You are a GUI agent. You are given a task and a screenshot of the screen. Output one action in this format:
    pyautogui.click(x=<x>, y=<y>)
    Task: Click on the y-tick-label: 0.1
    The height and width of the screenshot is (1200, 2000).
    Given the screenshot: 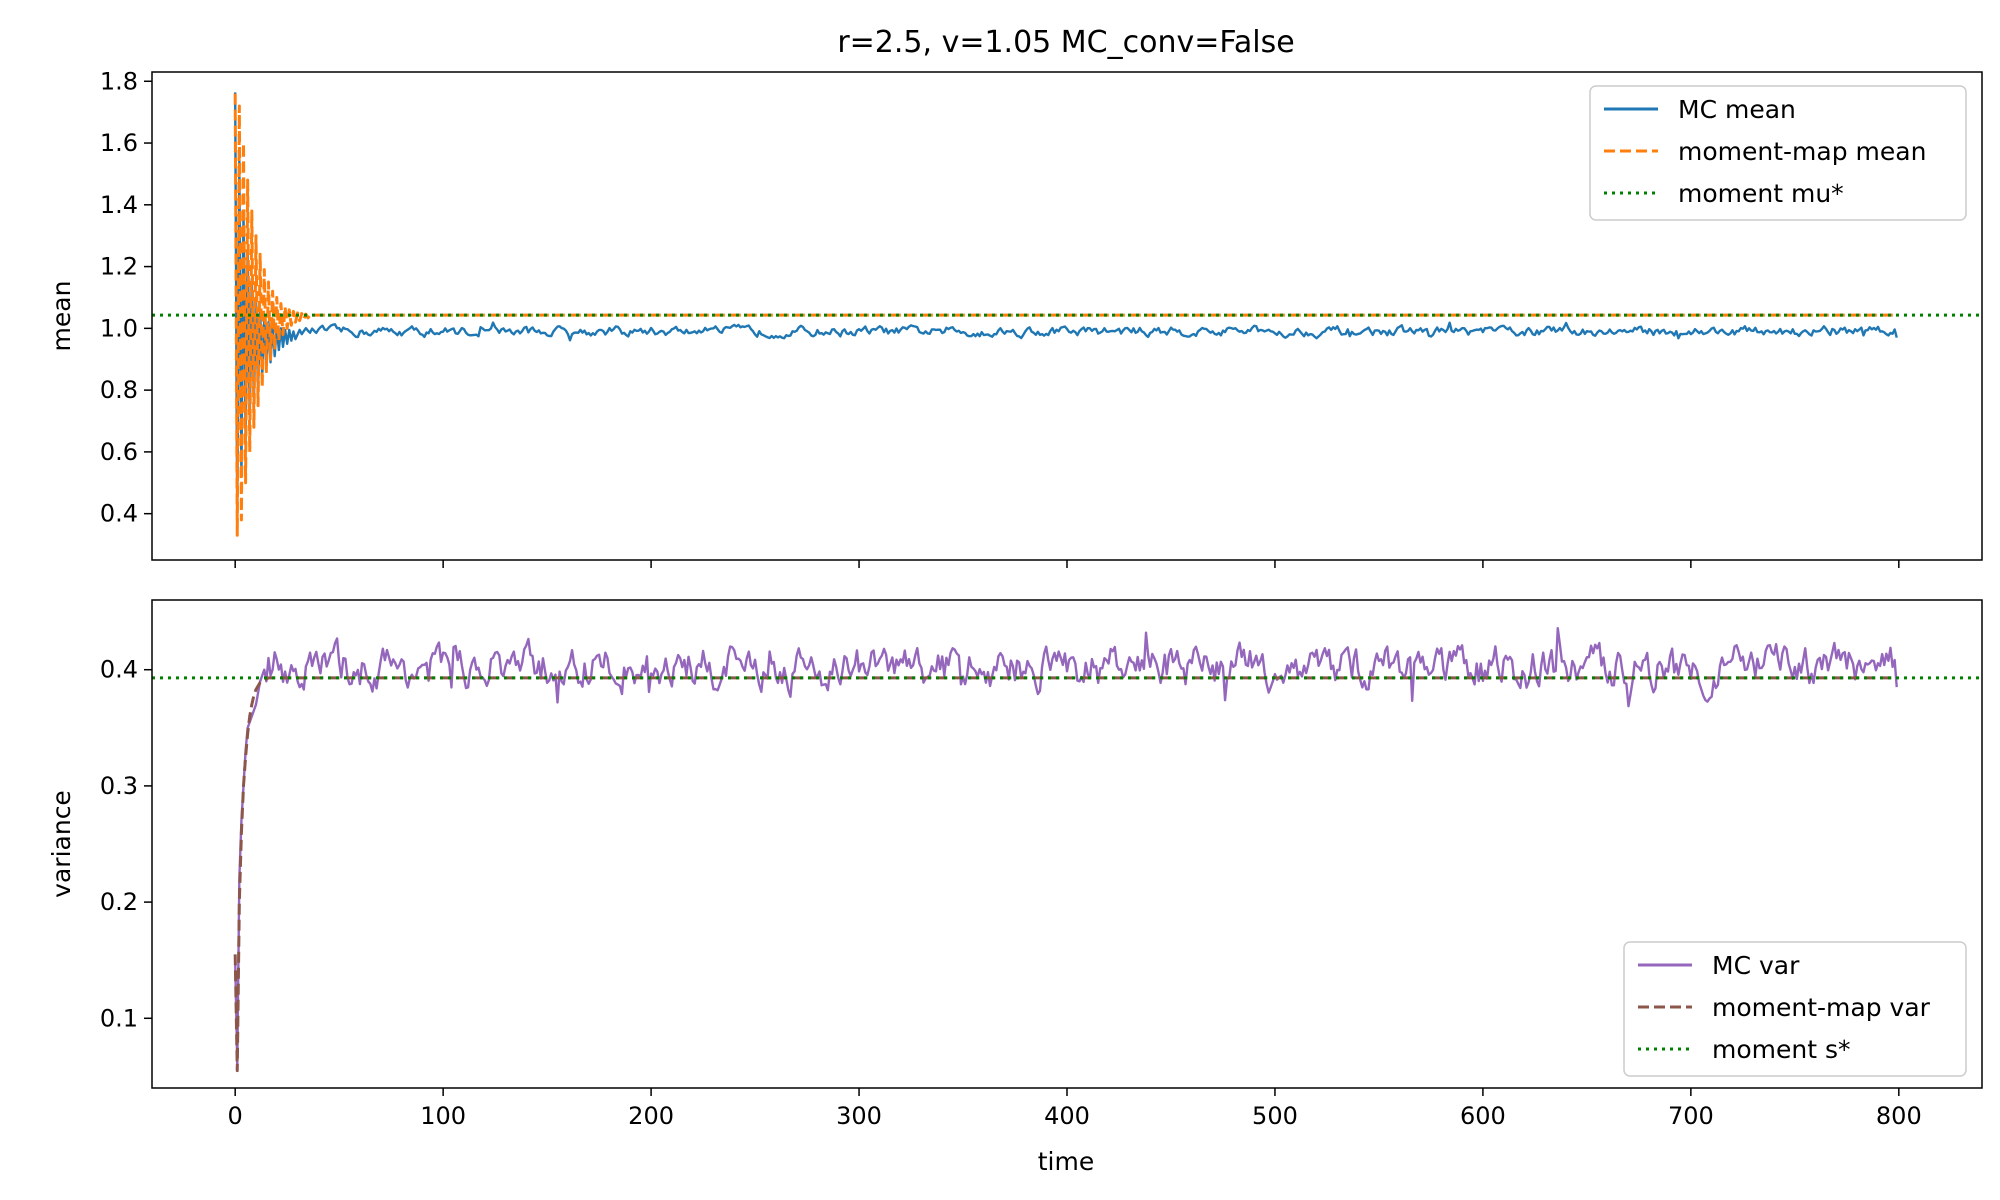 What is the action you would take?
    pyautogui.click(x=119, y=1018)
    